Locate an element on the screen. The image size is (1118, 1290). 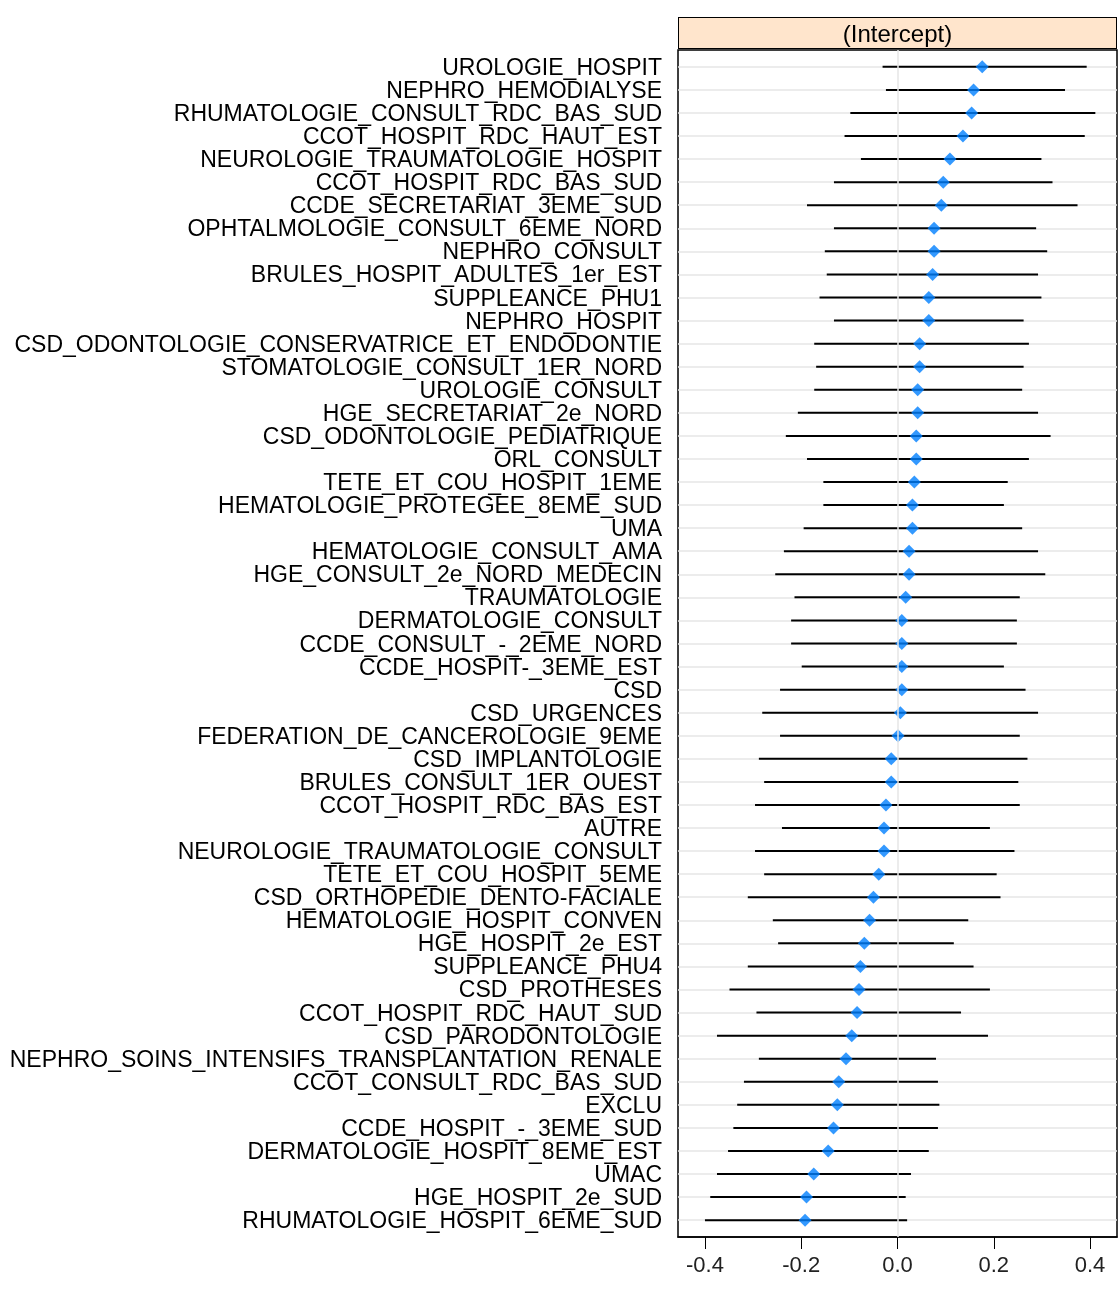
x-tick-label: 0.2 is located at coordinates (994, 1264).